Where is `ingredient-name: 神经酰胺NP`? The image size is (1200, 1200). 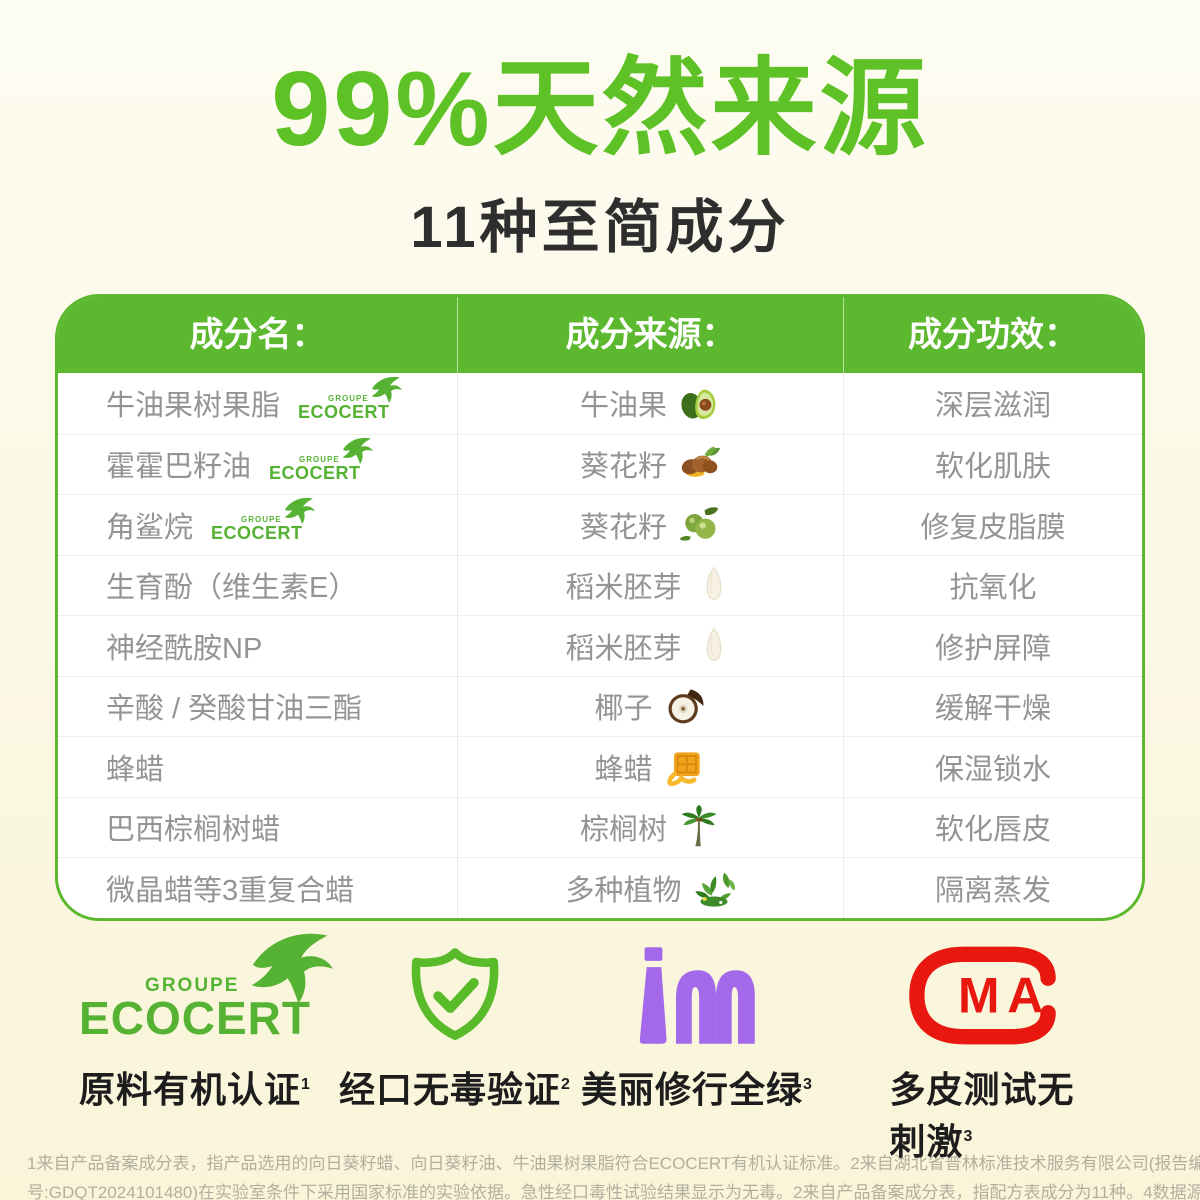
ingredient-name: 神经酰胺NP is located at coordinates (184, 648).